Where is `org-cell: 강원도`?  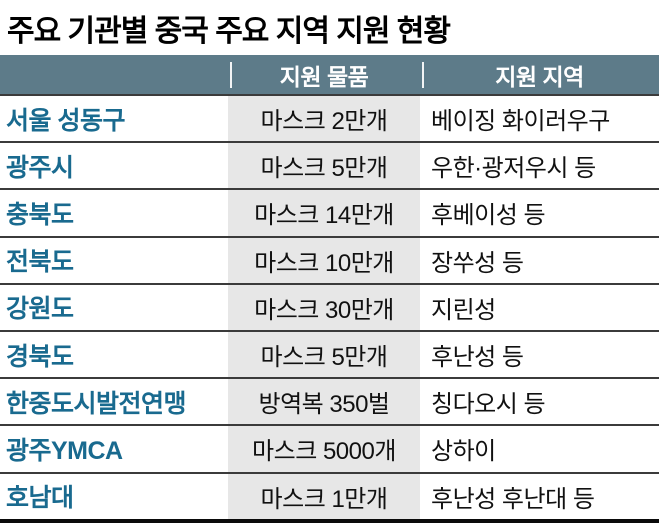 org-cell: 강원도 is located at coordinates (40, 309).